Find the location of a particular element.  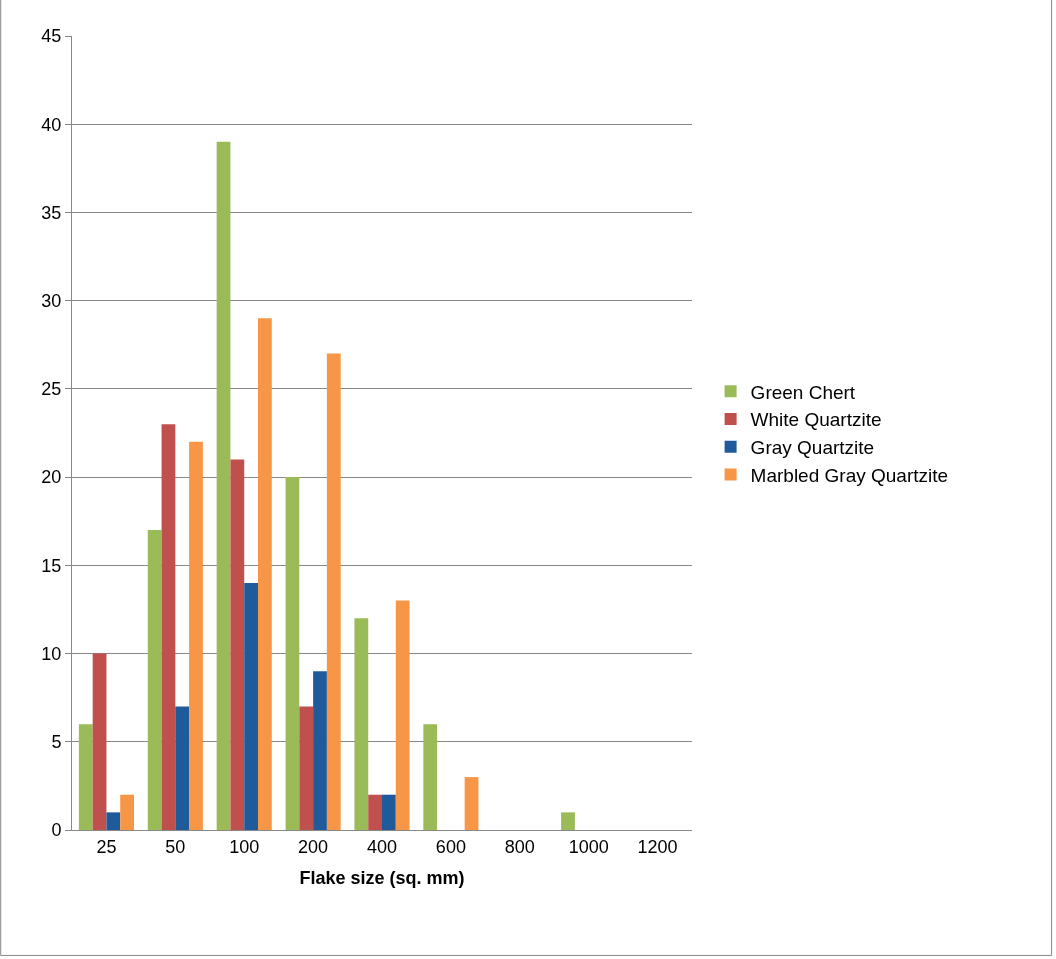

x-tick-label: 600 is located at coordinates (450, 846).